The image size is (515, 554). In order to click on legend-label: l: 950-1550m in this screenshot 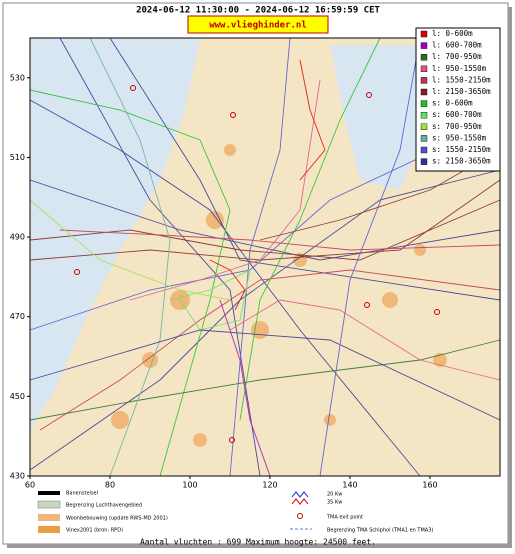, I will do `click(459, 68)`.